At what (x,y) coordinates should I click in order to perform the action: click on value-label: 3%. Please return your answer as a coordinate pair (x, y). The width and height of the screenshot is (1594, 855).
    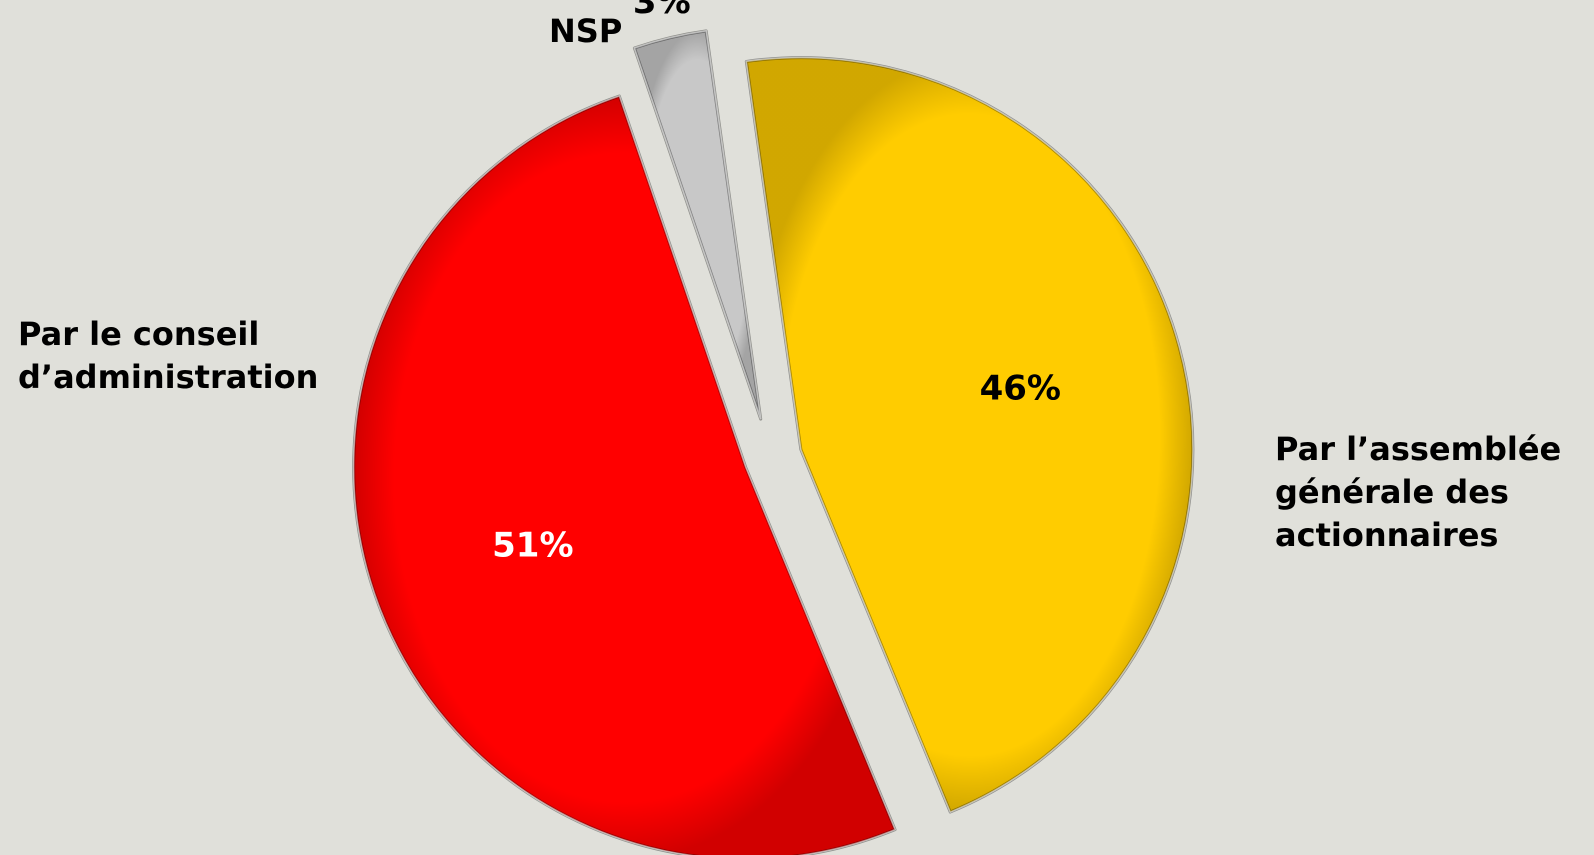
    Looking at the image, I should click on (662, 11).